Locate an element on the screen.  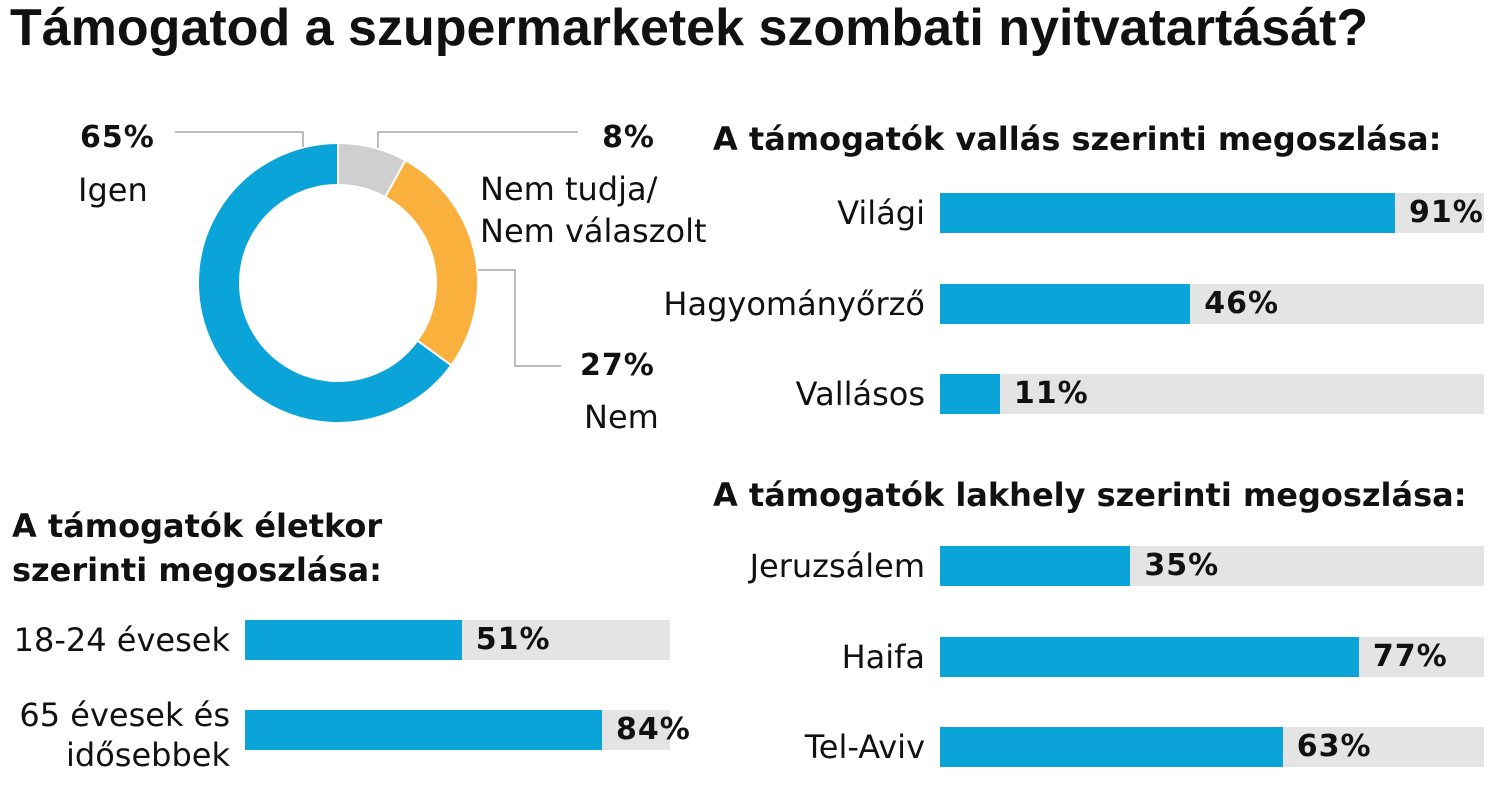
donut-category-label-nem: Nem is located at coordinates (621, 417).